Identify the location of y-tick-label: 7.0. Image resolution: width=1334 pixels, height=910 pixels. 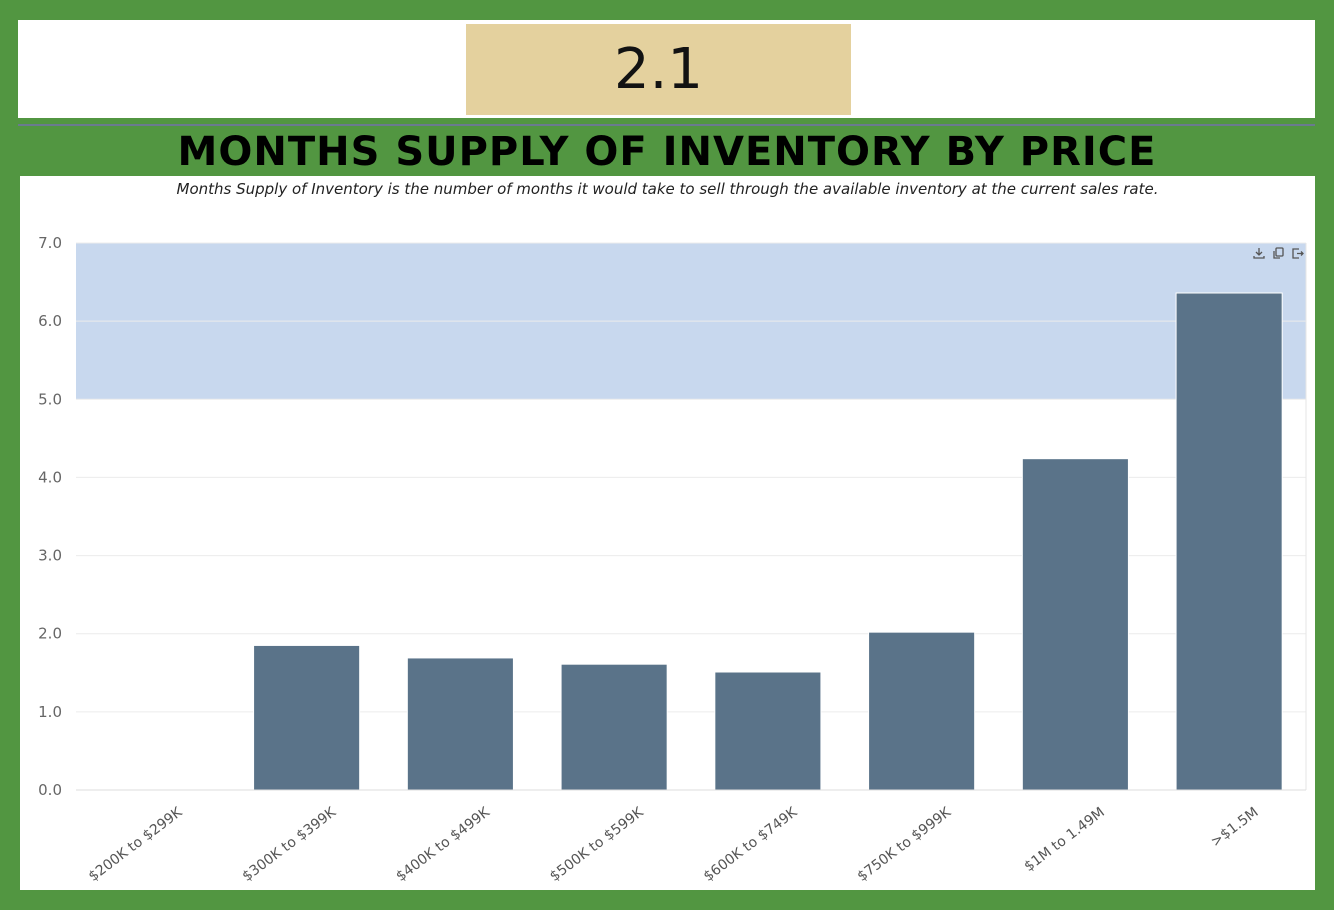
(50, 243).